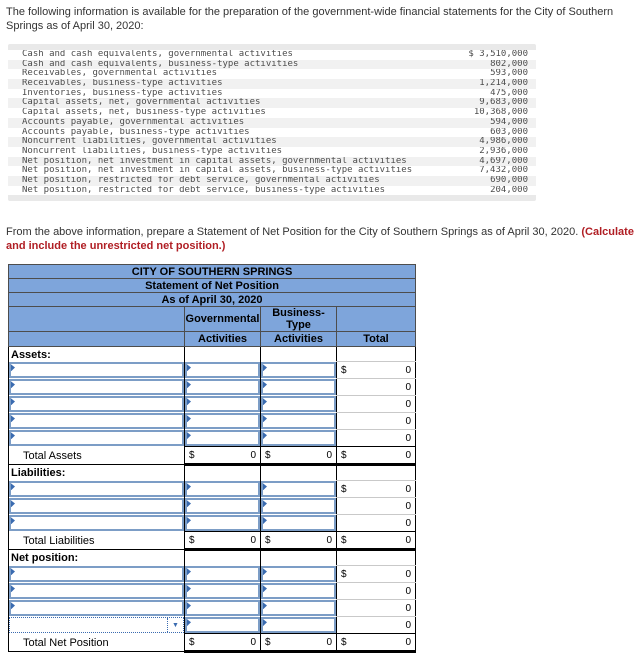  I want to click on fact-label: Receivables, business-type activities, so click(122, 84).